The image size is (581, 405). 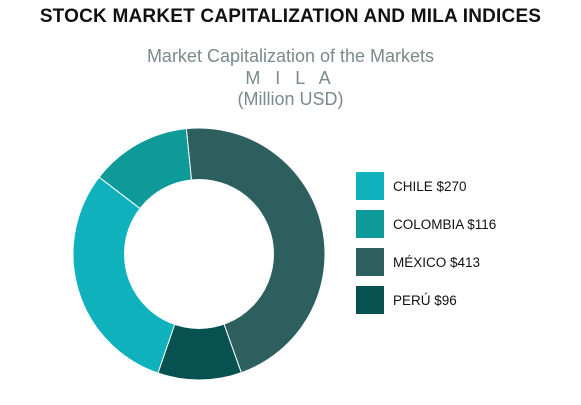 What do you see at coordinates (290, 78) in the screenshot?
I see `chart-subtitle-mila: M I L A` at bounding box center [290, 78].